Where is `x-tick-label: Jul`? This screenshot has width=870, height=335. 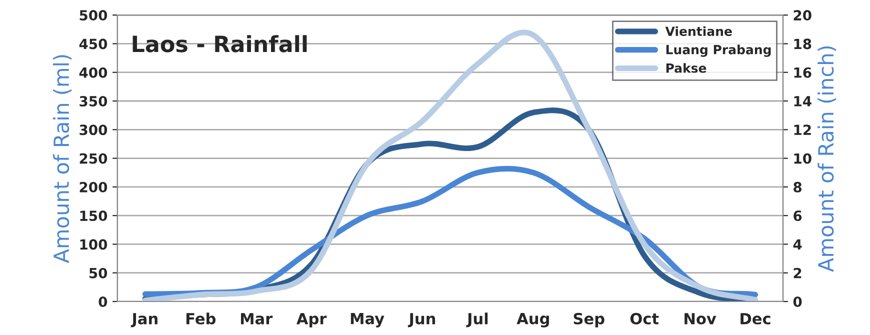 x-tick-label: Jul is located at coordinates (477, 320).